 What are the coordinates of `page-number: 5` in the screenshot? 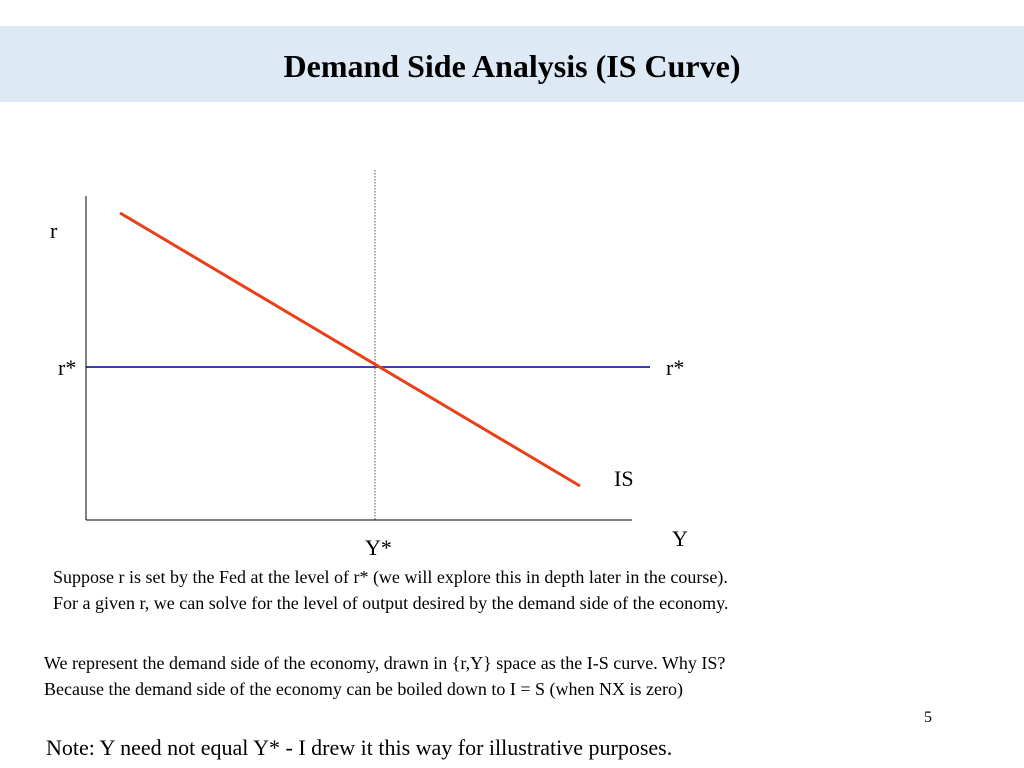 It's located at (928, 717).